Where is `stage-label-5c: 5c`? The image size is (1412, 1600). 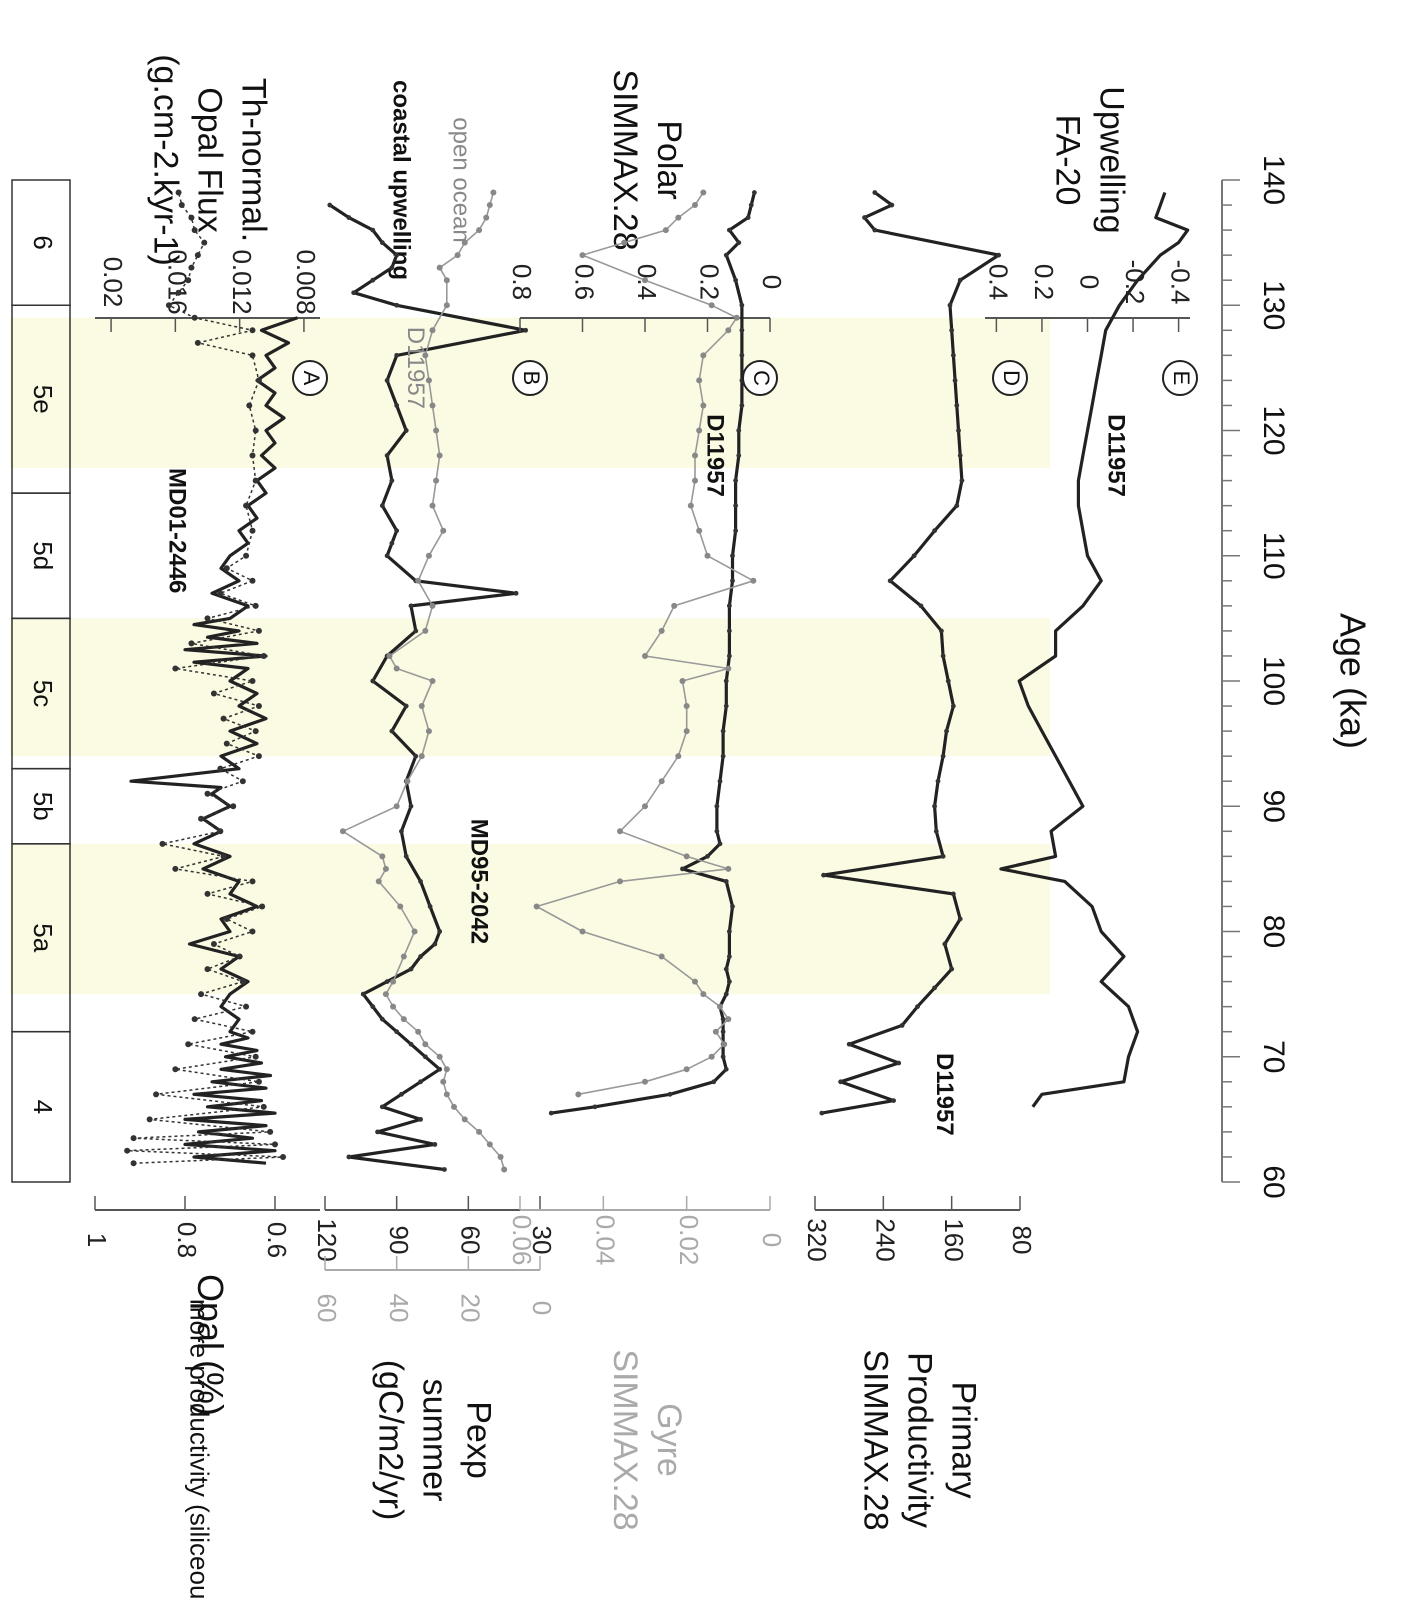
stage-label-5c: 5c is located at coordinates (43, 693).